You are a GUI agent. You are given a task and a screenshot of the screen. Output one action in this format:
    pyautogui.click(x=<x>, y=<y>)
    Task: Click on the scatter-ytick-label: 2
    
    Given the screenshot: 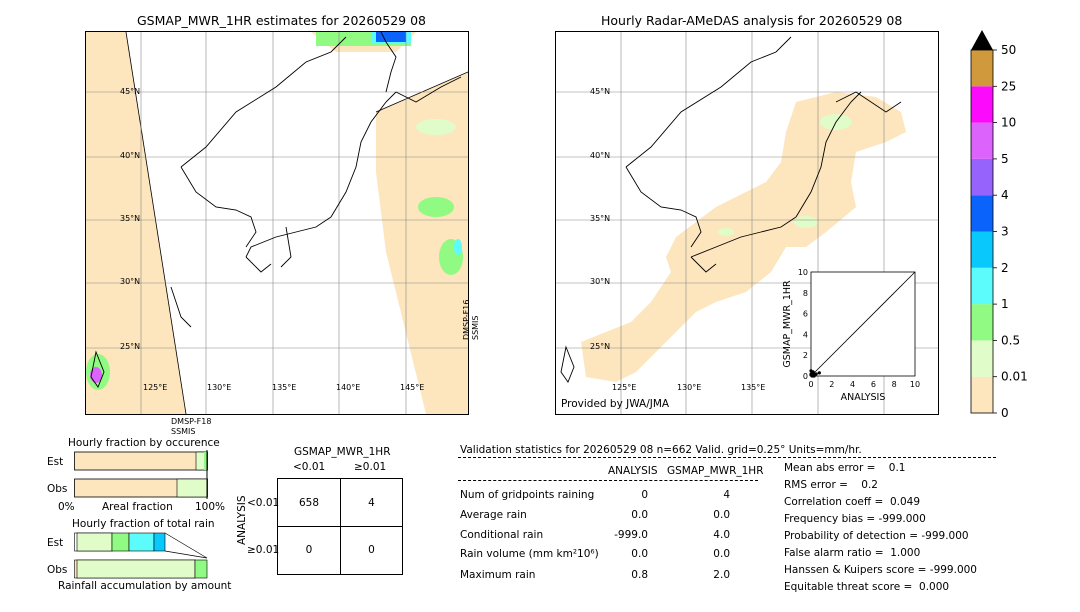 What is the action you would take?
    pyautogui.click(x=805, y=355)
    